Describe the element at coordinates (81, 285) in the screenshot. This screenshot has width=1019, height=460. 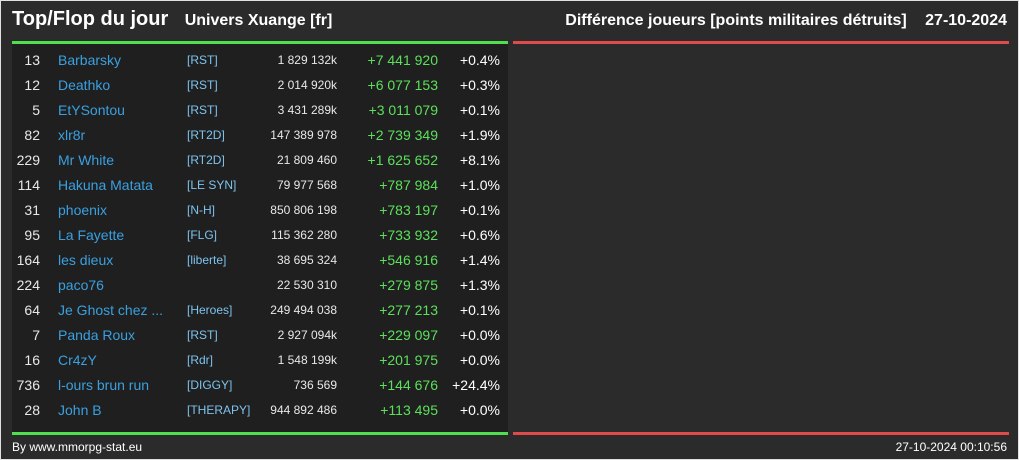
I see `player-name: paco76` at that location.